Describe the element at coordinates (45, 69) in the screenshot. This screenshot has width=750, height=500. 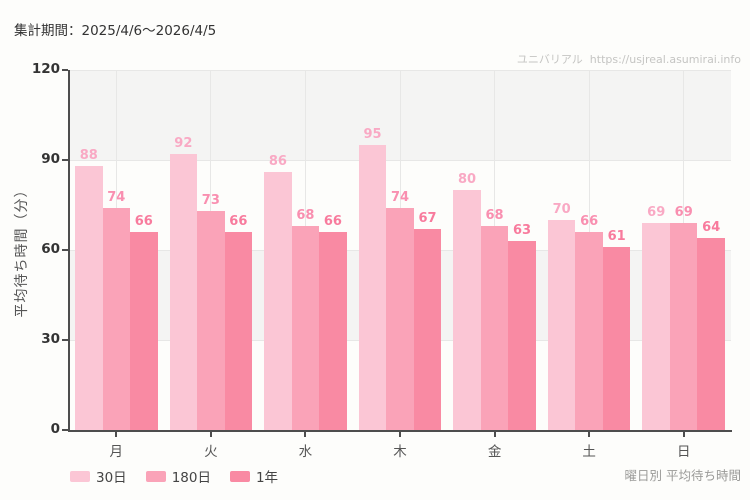
I see `y-tick-label: 120` at that location.